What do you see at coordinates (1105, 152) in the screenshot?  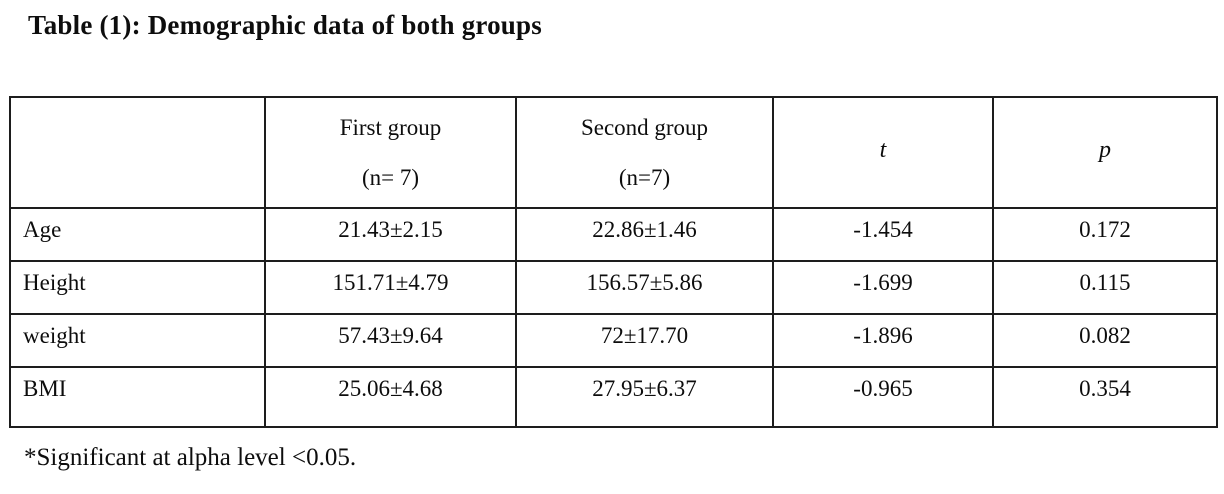 I see `header-p-value: p` at bounding box center [1105, 152].